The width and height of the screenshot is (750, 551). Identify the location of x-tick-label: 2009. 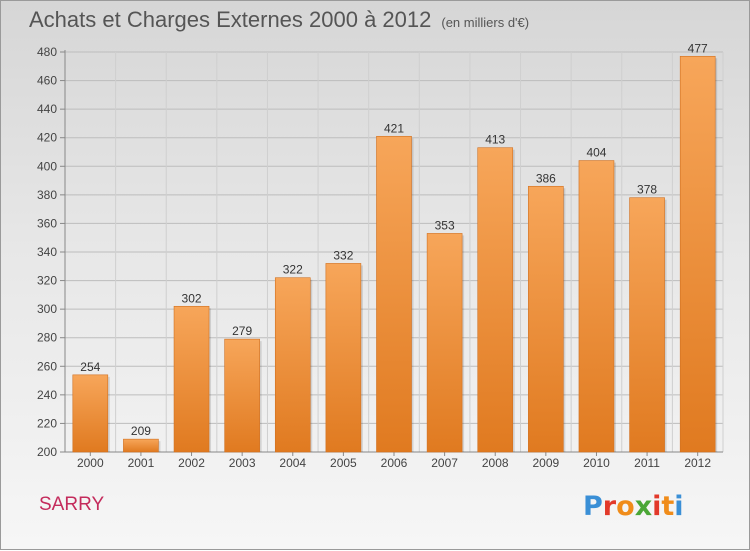
(545, 463).